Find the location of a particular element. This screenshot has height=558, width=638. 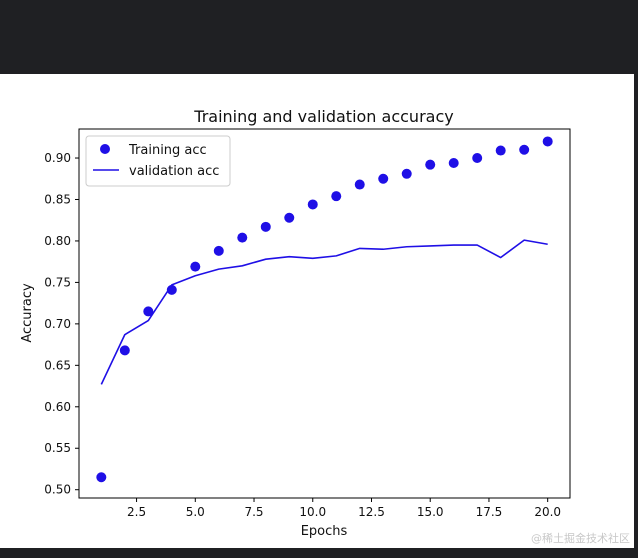

y-tick-label: 0.50 is located at coordinates (57, 490).